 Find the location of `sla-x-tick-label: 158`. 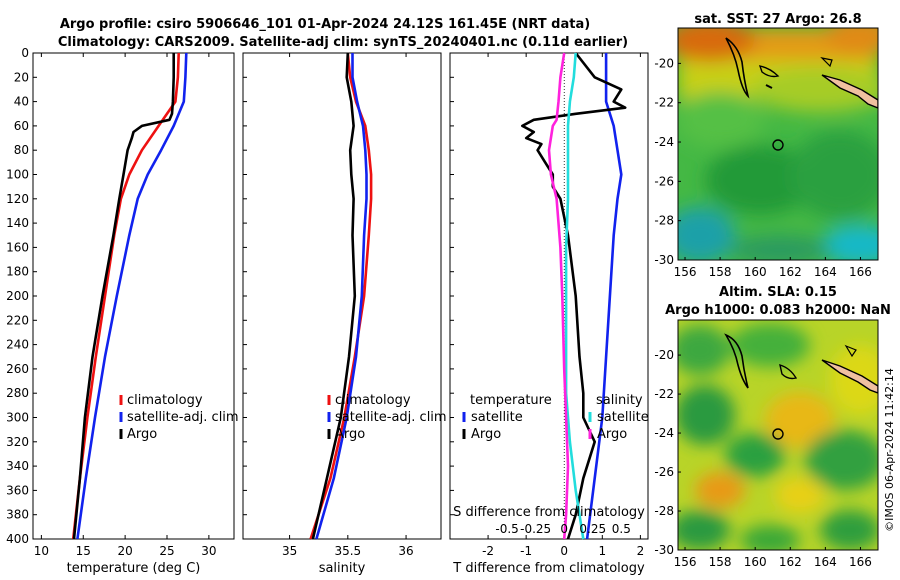

sla-x-tick-label: 158 is located at coordinates (720, 562).